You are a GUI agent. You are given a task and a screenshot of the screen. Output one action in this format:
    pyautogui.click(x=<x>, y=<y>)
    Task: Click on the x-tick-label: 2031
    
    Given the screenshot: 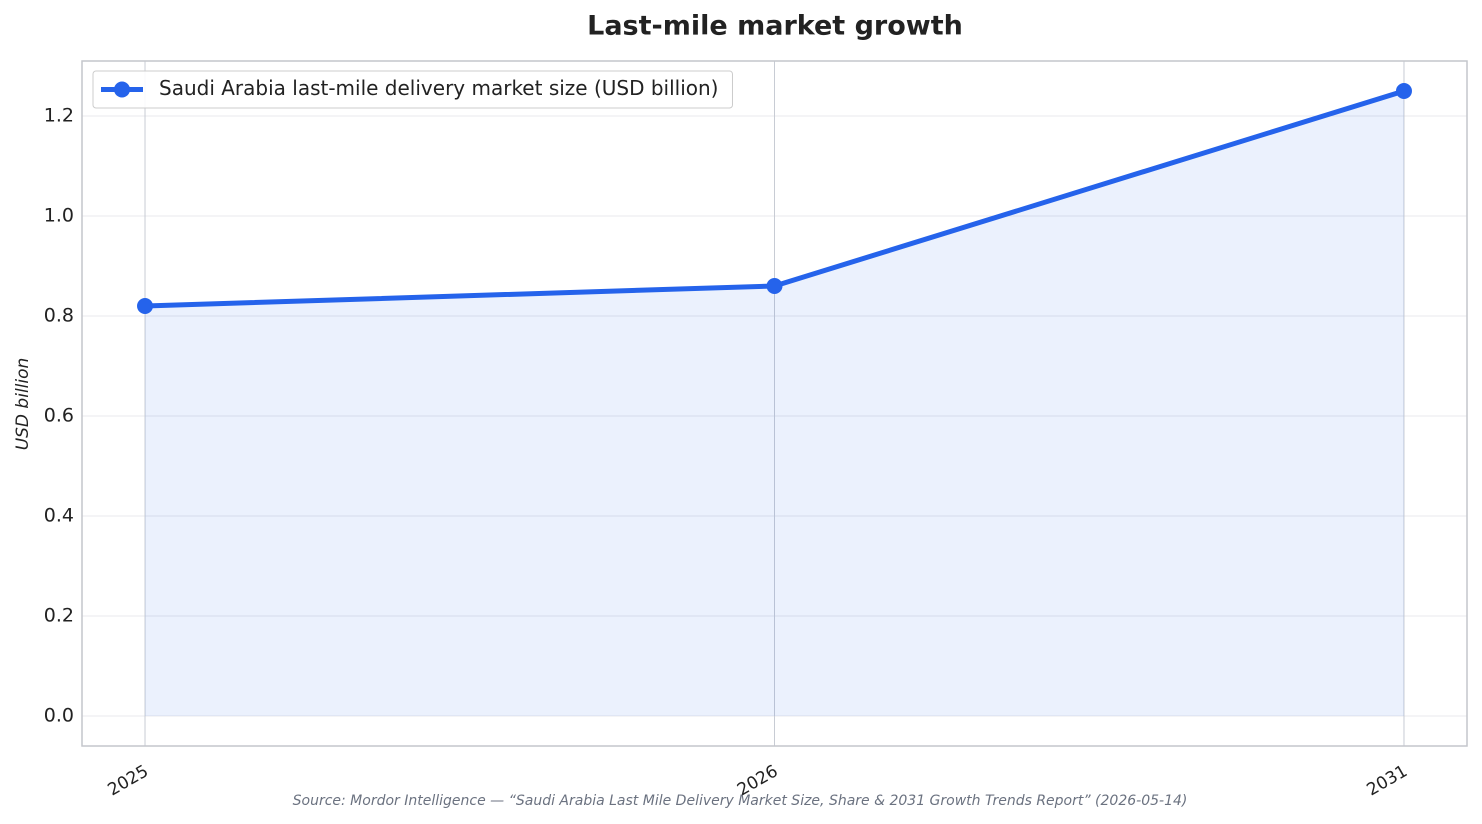 What is the action you would take?
    pyautogui.click(x=1387, y=780)
    